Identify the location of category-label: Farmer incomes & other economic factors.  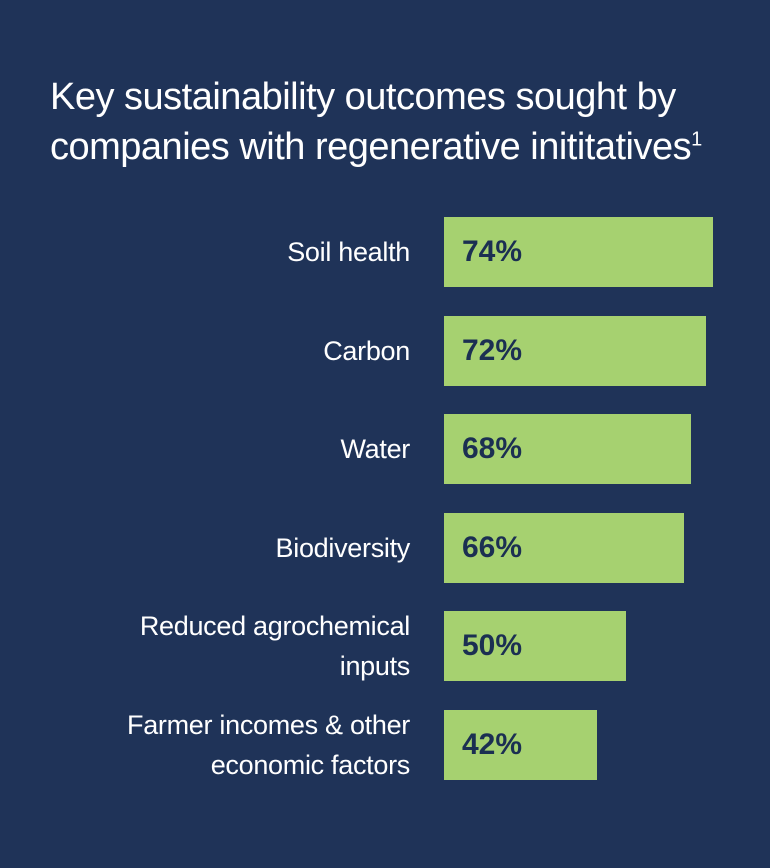
(268, 745).